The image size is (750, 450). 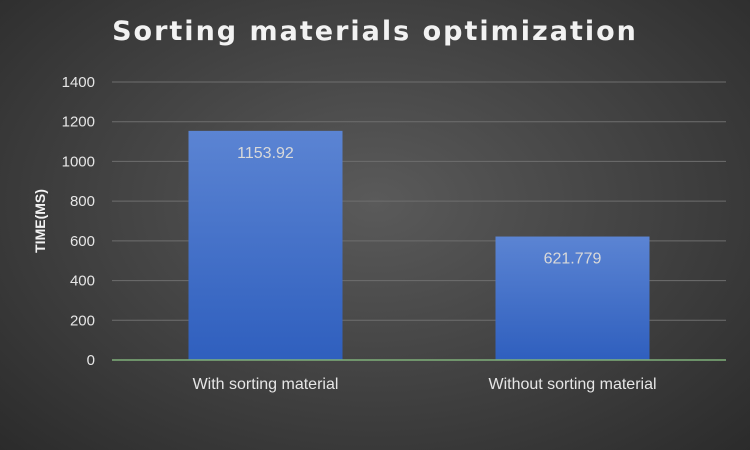 I want to click on y-tick-label: 200, so click(x=82, y=320).